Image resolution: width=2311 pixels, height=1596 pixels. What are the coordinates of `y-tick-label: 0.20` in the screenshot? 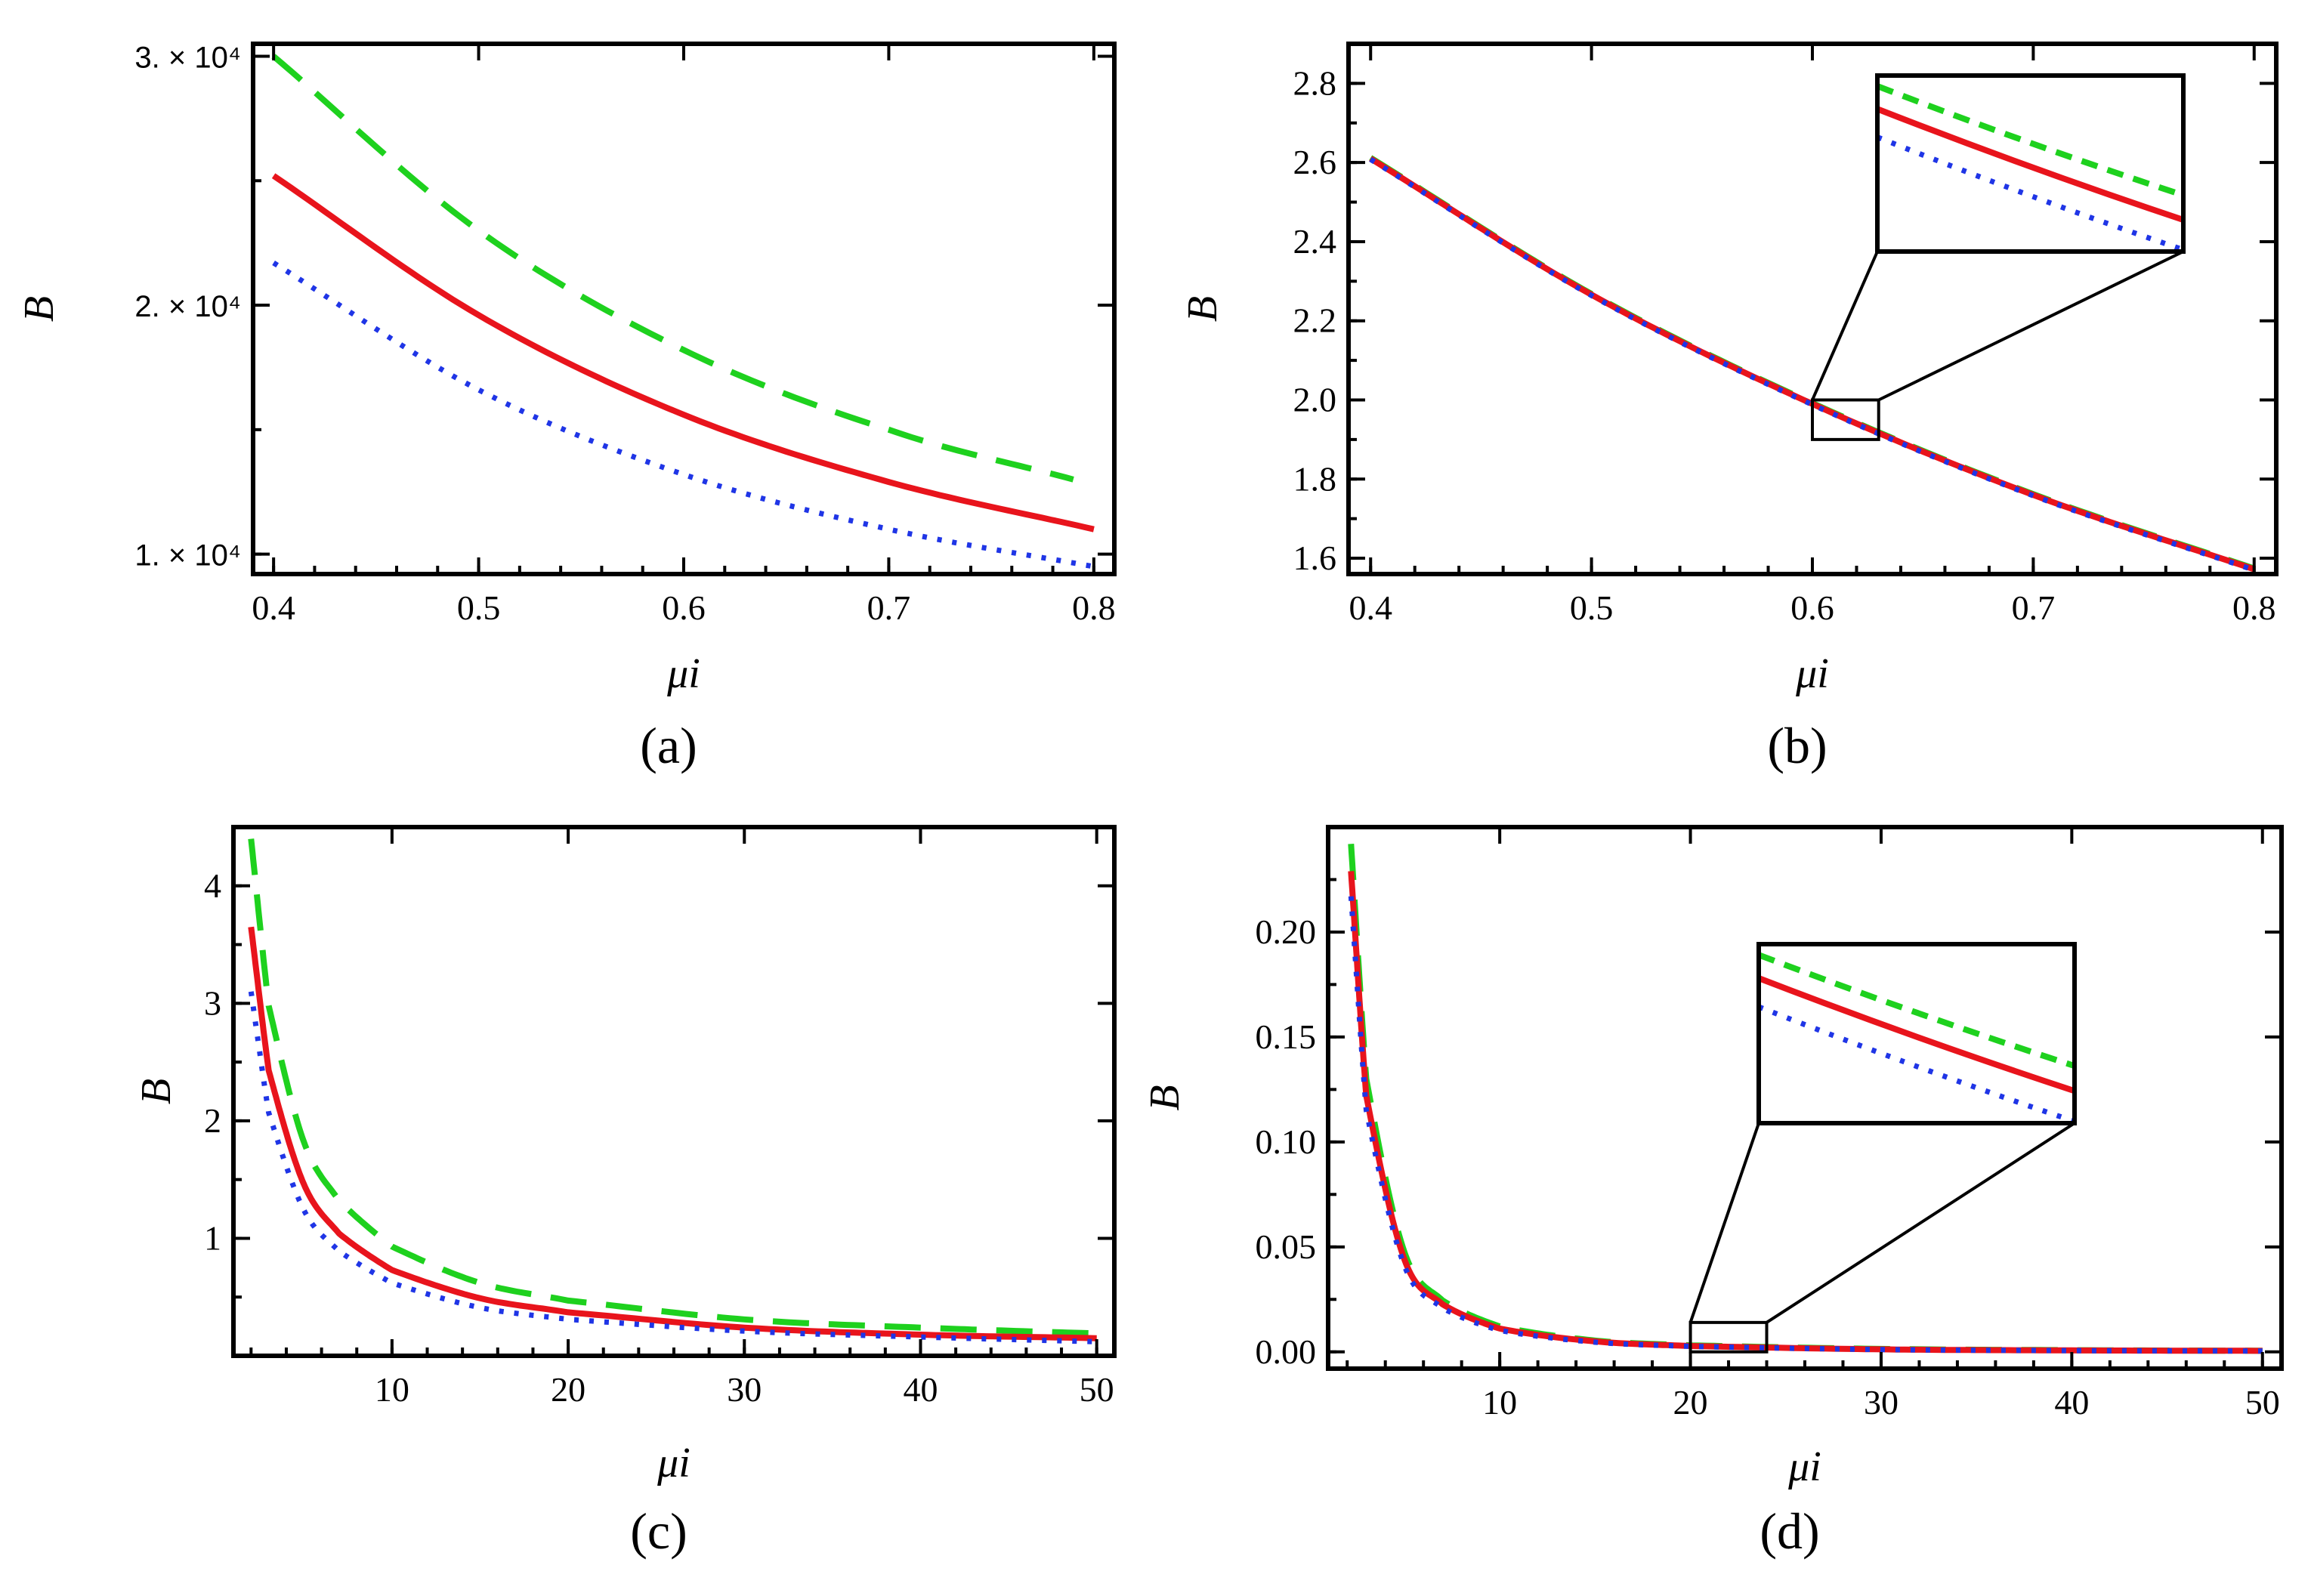 It's located at (1286, 931).